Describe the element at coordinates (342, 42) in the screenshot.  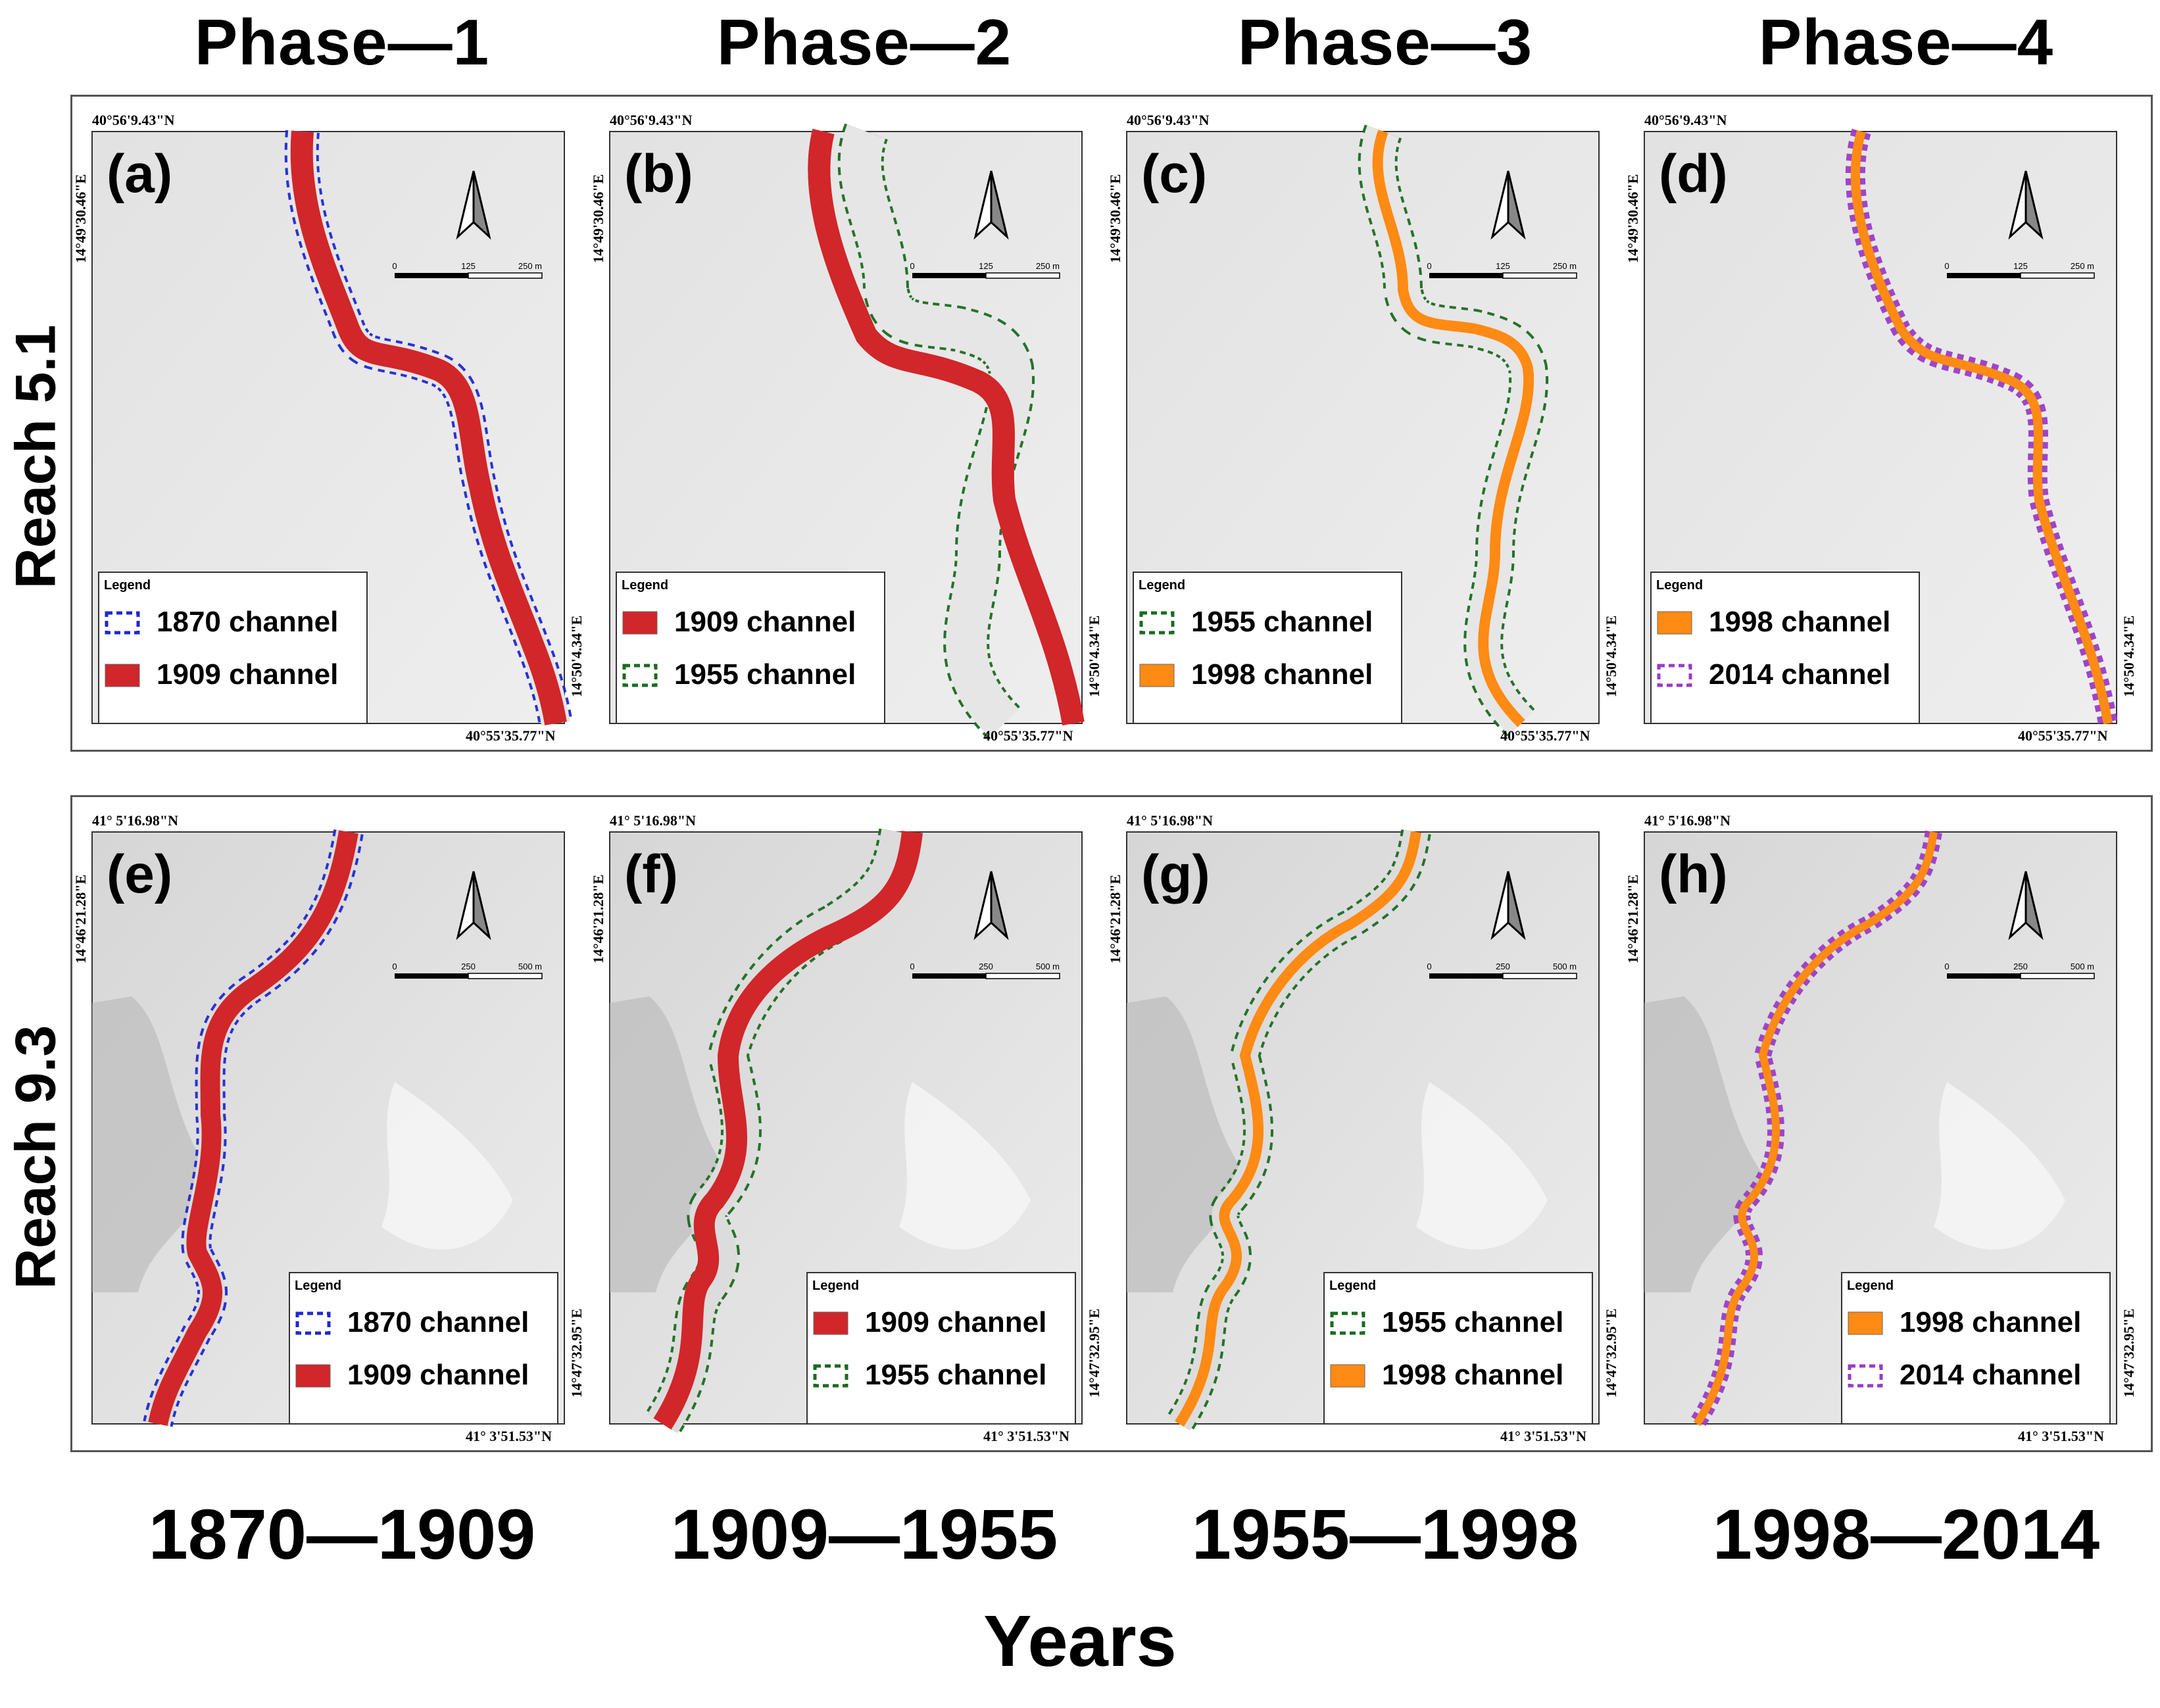
I see `phase-1-title: Phase—1` at that location.